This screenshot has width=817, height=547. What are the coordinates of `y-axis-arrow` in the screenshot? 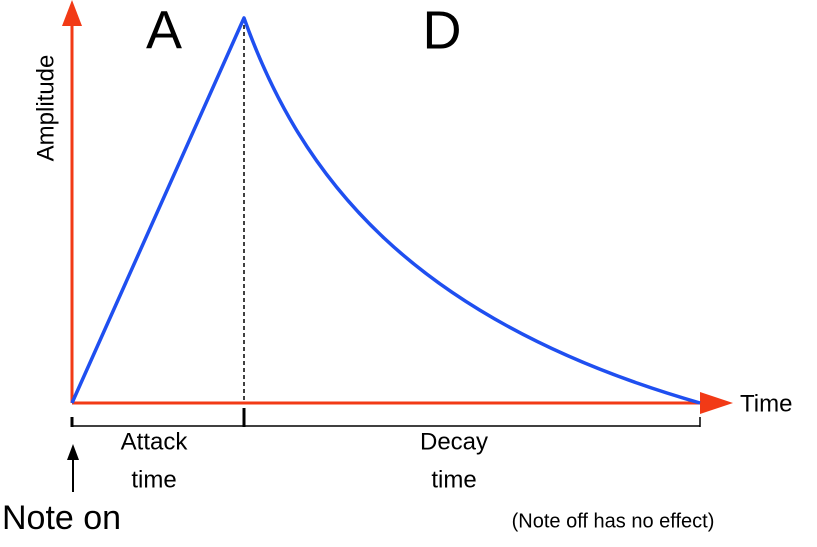 It's located at (72, 13).